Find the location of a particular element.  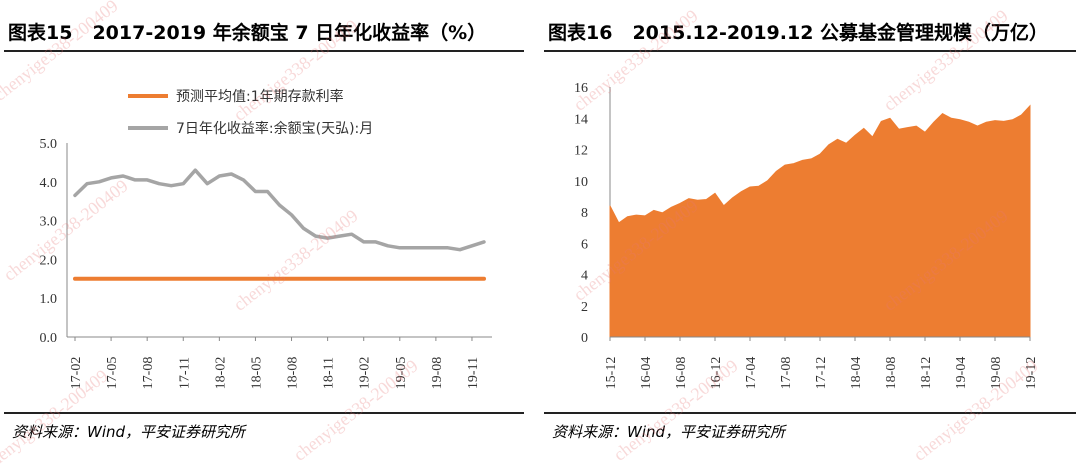

x-tick-label: 16-04 is located at coordinates (646, 373).